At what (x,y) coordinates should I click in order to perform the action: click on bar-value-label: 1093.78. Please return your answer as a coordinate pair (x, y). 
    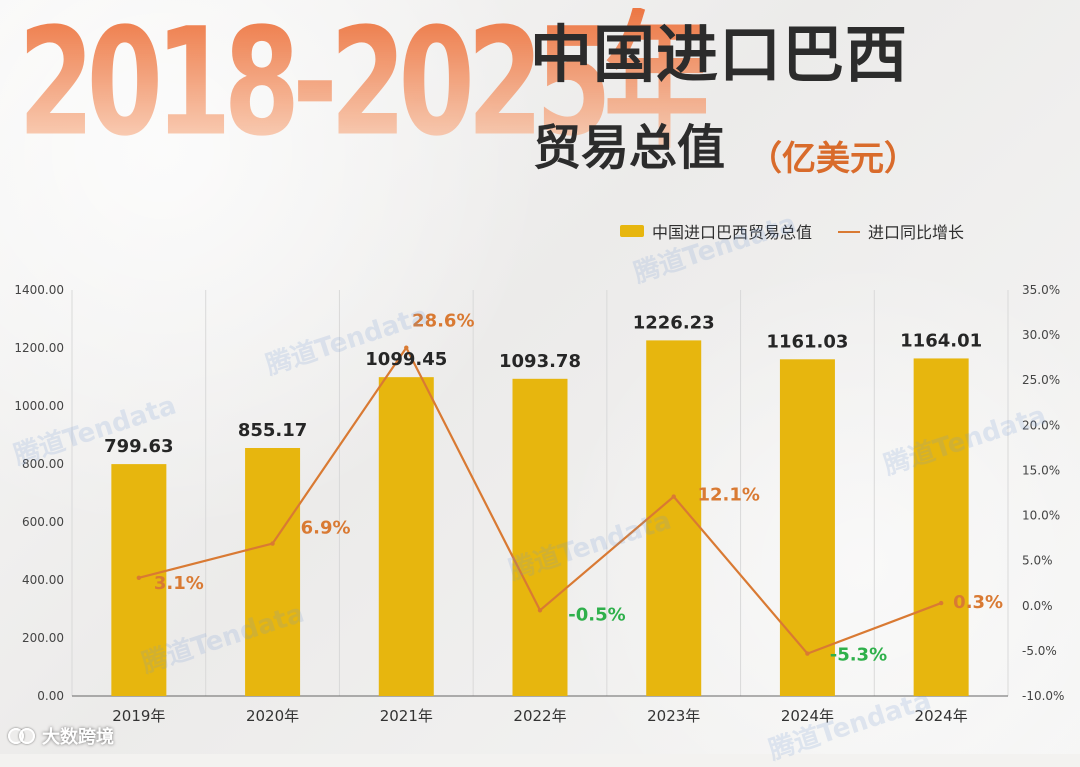
    Looking at the image, I should click on (540, 361).